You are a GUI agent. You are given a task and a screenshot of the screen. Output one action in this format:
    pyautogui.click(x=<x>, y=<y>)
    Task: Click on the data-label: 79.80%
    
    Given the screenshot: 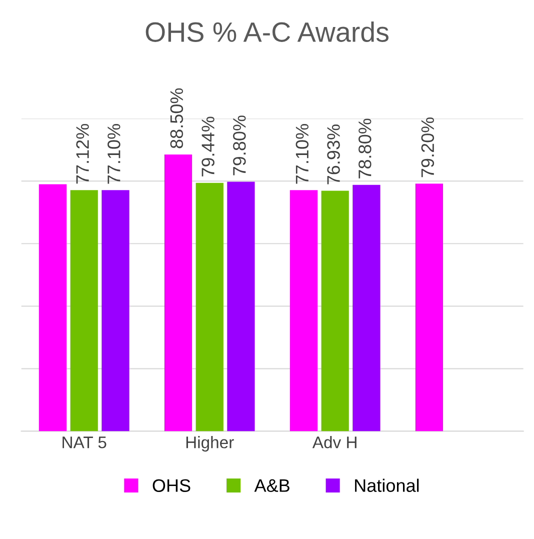 What is the action you would take?
    pyautogui.click(x=239, y=146)
    